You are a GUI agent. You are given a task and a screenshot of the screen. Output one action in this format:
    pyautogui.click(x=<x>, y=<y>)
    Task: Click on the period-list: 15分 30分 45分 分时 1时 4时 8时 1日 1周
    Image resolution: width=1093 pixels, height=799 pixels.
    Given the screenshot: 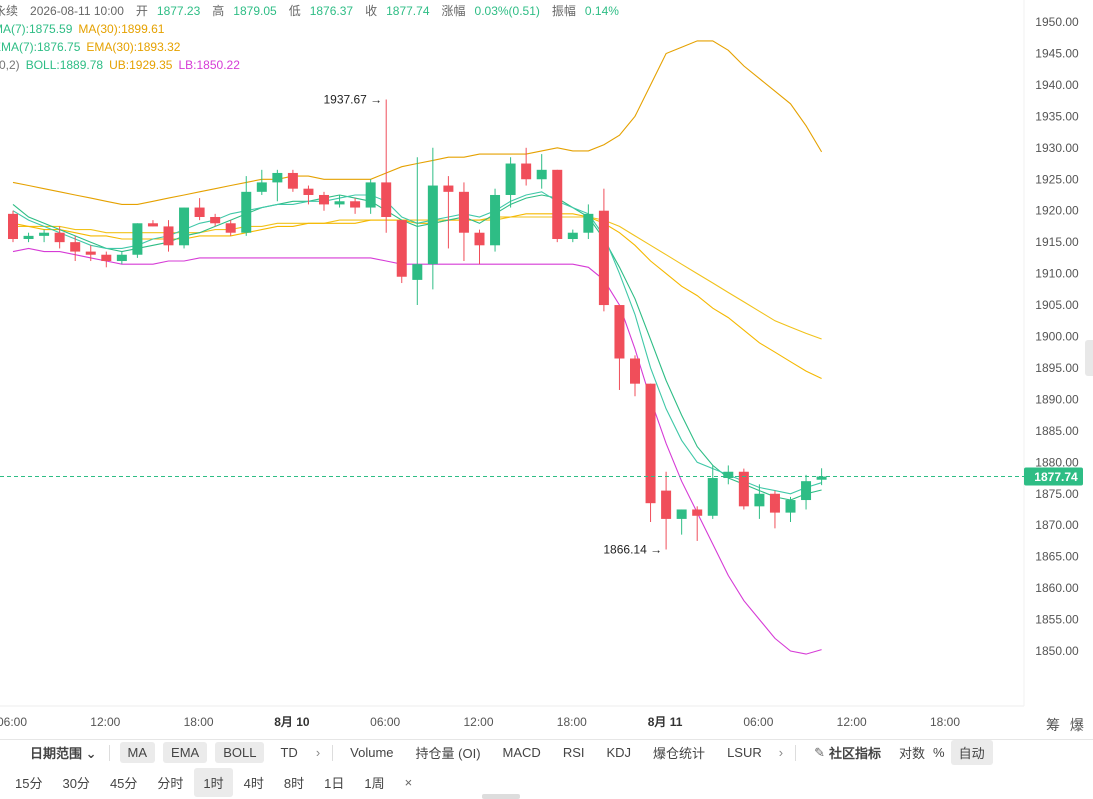 What is the action you would take?
    pyautogui.click(x=197, y=782)
    